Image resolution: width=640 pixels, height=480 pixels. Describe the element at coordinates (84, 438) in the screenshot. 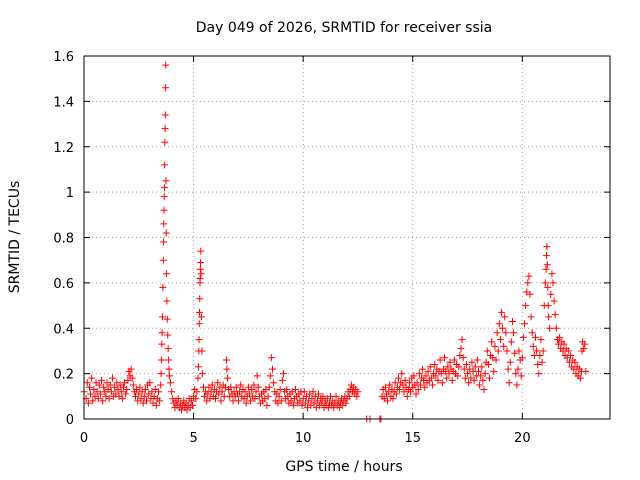

I see `x-tick-label: 0` at that location.